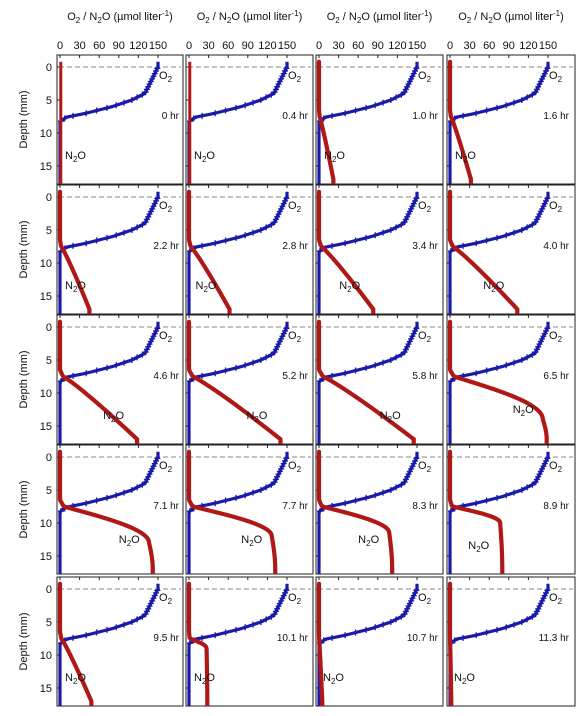  What do you see at coordinates (556, 506) in the screenshot?
I see `time-label: 8.9 hr` at bounding box center [556, 506].